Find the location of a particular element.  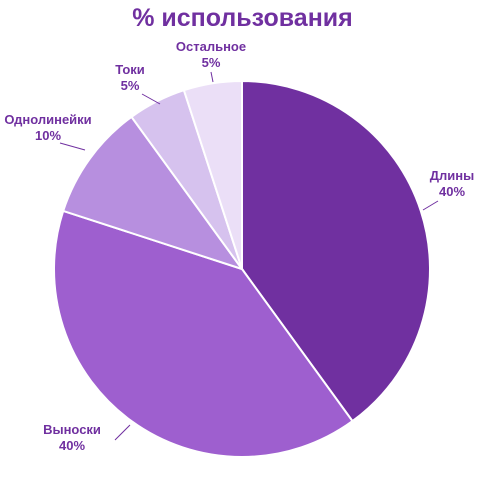

slice-label-1: Выноски is located at coordinates (72, 429).